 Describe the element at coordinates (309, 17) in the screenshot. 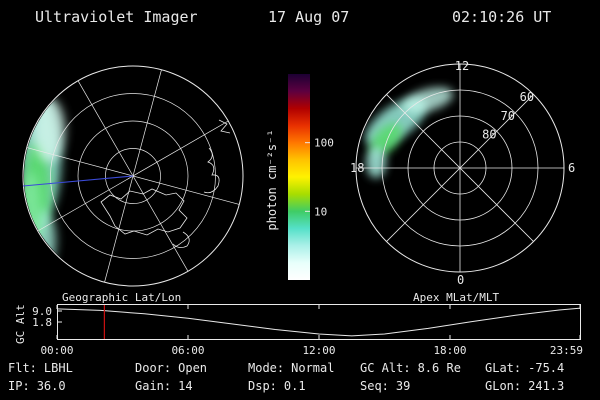

I see `observation-date: 17 Aug 07` at that location.